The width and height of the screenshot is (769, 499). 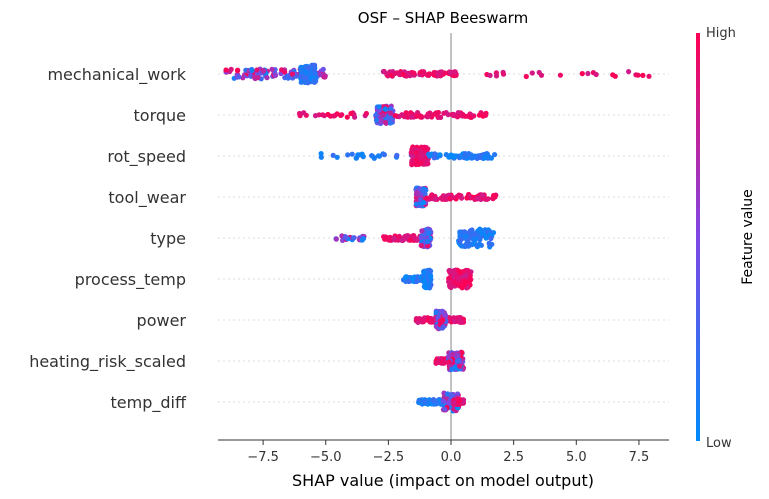 I want to click on colorbar-high-label: High, so click(x=721, y=33).